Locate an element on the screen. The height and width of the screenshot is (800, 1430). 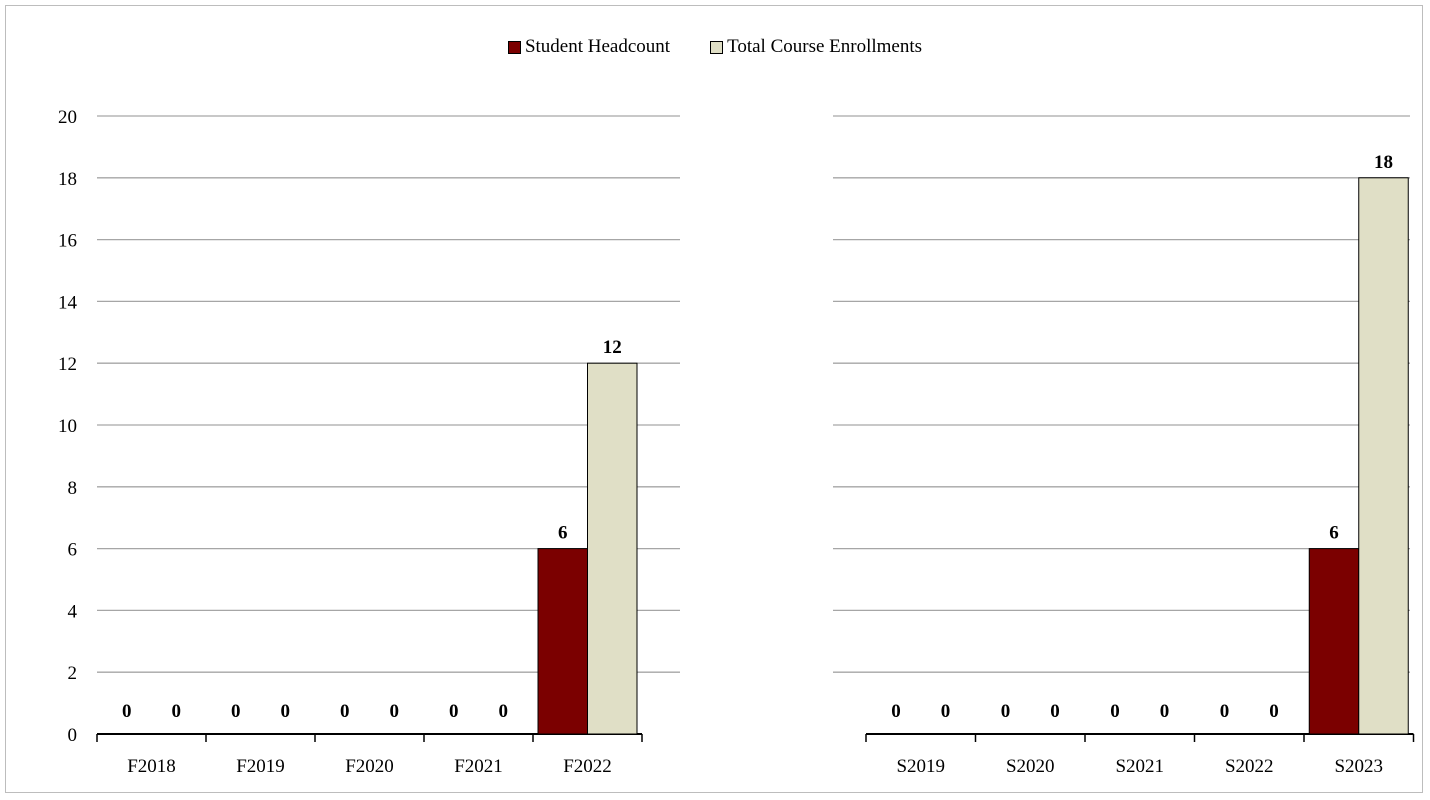
x-tick-label: F2019 is located at coordinates (260, 766).